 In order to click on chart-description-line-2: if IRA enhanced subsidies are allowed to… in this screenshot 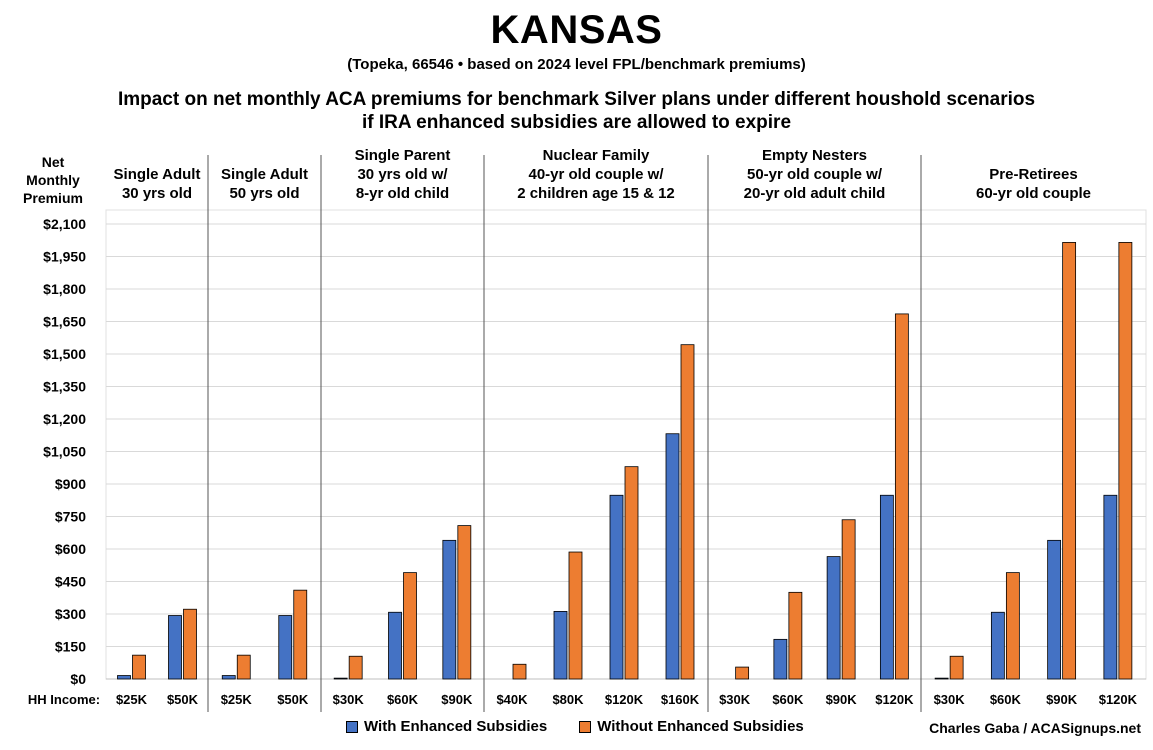, I will do `click(576, 122)`.